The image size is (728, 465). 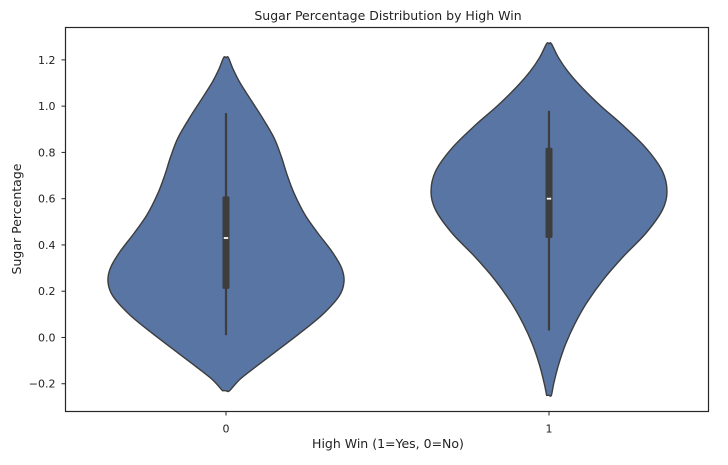 What do you see at coordinates (47, 152) in the screenshot?
I see `y-tick-label: 0.8` at bounding box center [47, 152].